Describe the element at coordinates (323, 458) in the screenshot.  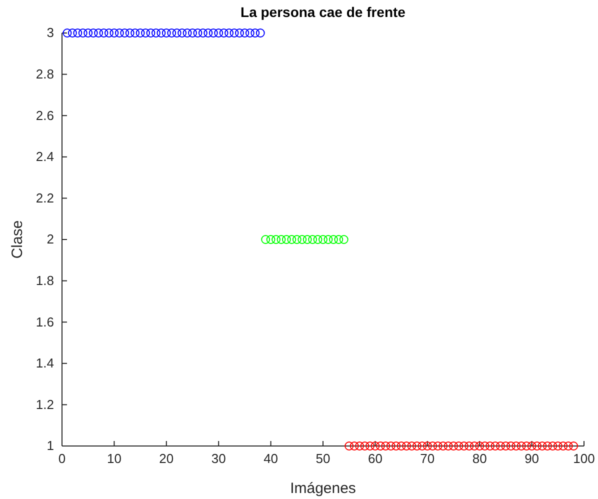
I see `x-tick-label: 50` at that location.